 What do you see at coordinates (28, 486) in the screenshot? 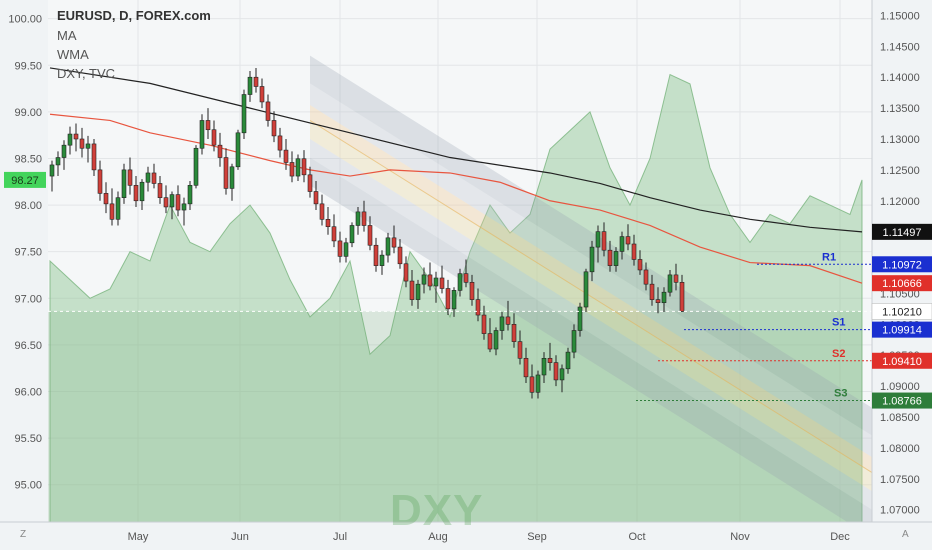
I see `left-tick-label: 95.00` at bounding box center [28, 486].